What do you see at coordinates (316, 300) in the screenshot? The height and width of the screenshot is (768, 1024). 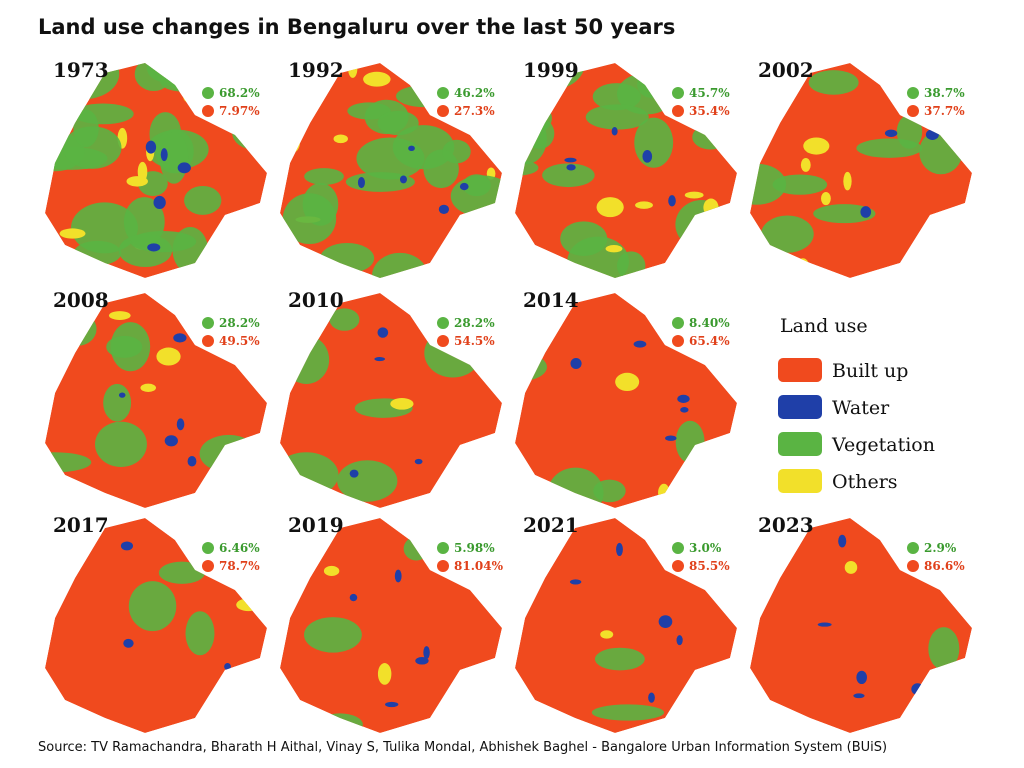 I see `year-label: 2010` at bounding box center [316, 300].